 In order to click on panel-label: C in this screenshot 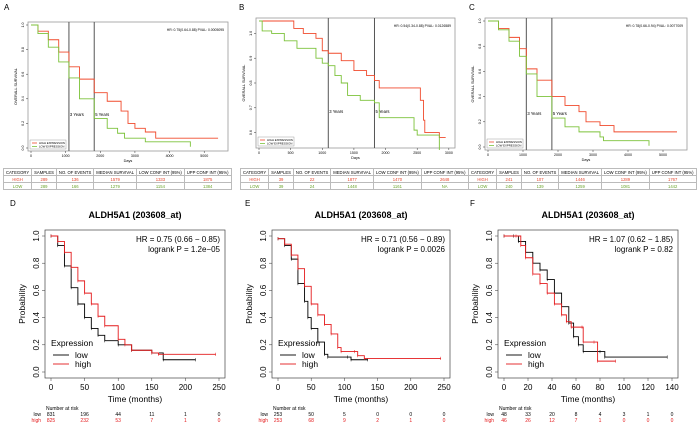, I will do `click(472, 7)`.